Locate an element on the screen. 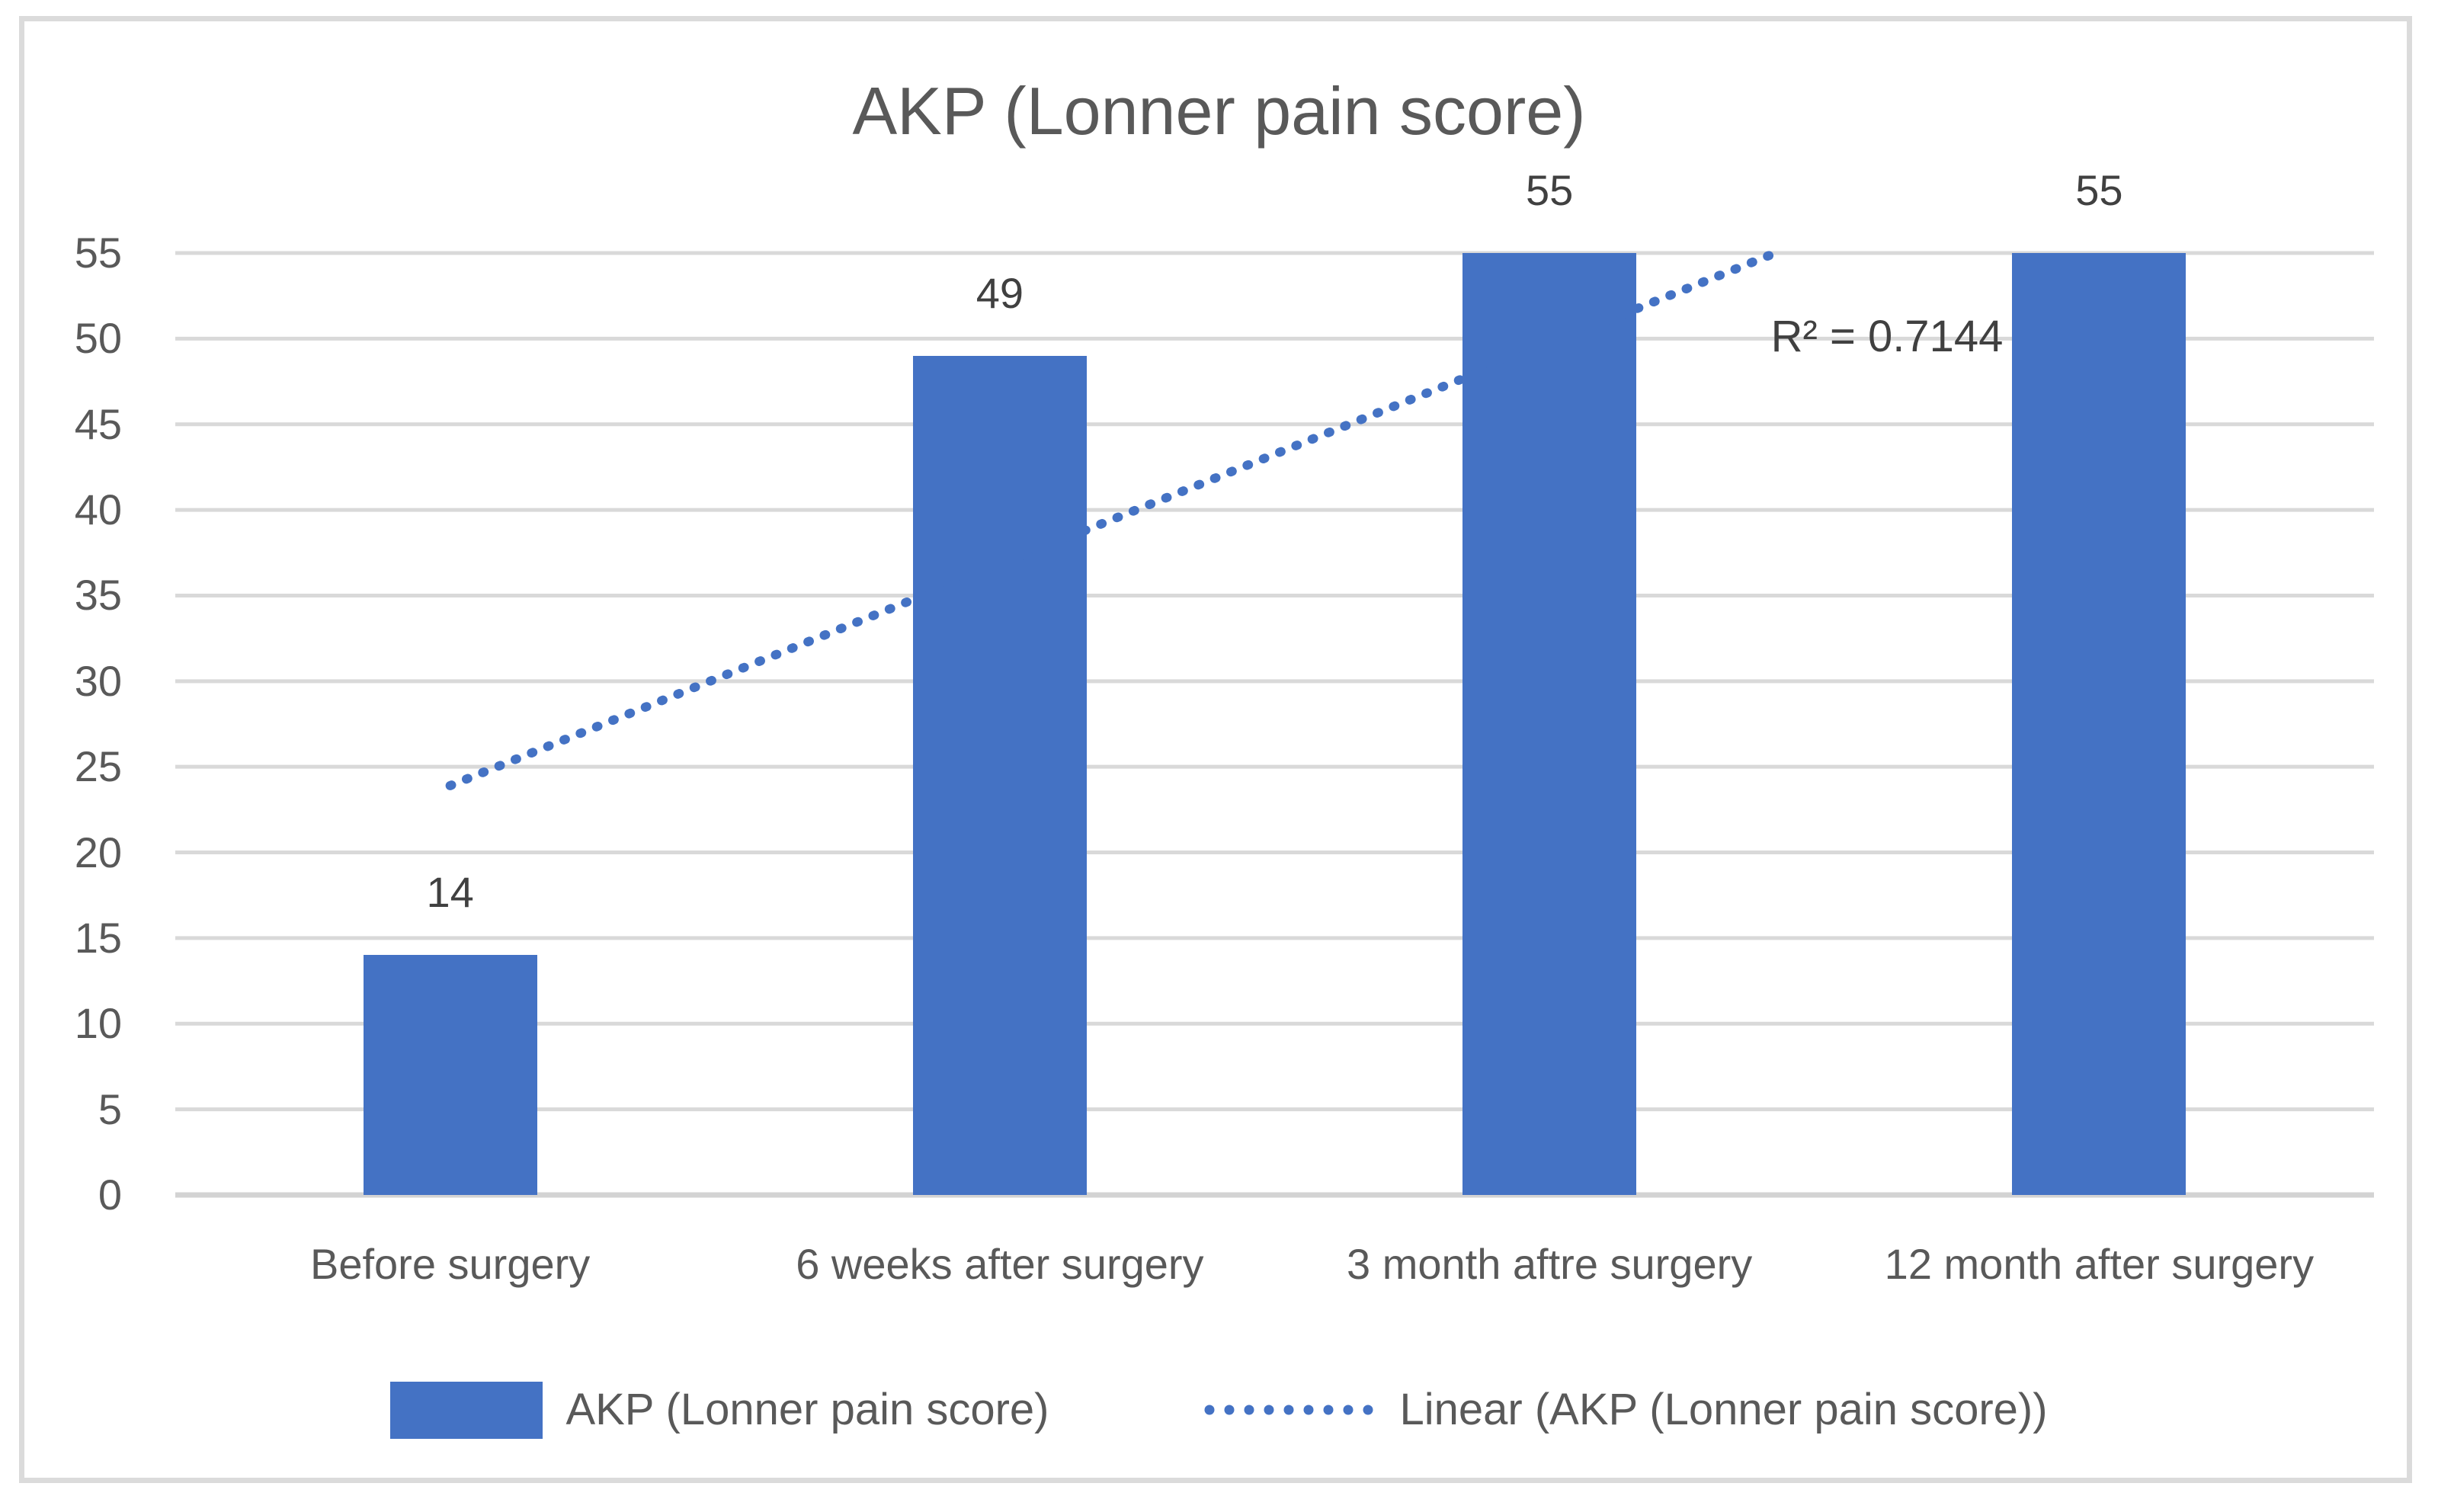  bar-data-label: 49 is located at coordinates (1000, 292).